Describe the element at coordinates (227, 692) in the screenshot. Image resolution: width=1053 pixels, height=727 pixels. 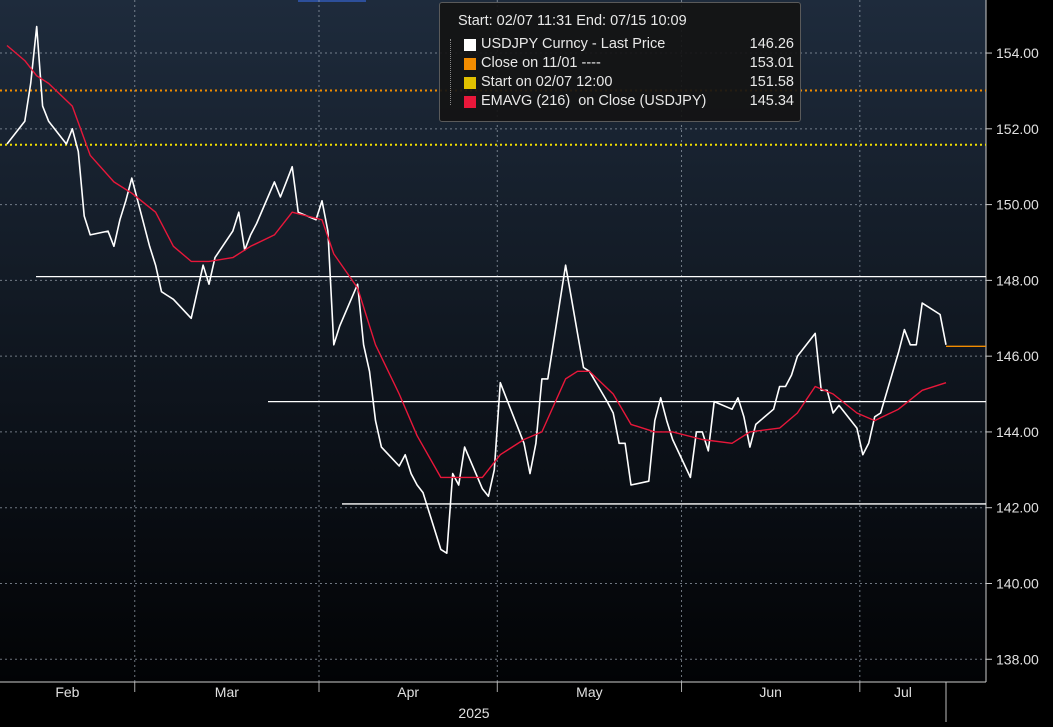
I see `x-tick-label: Mar` at that location.